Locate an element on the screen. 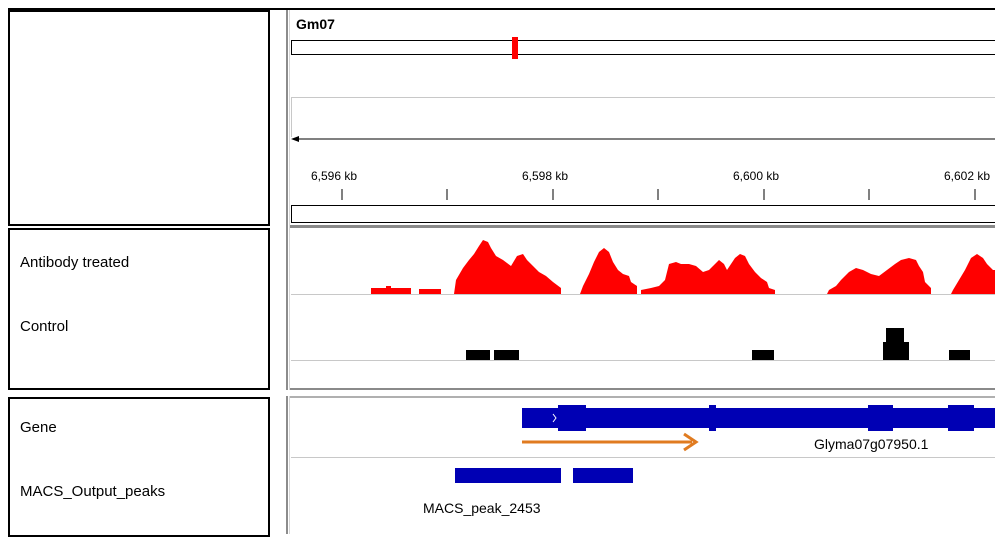 This screenshot has width=995, height=537. ruler-bottom-box is located at coordinates (643, 214).